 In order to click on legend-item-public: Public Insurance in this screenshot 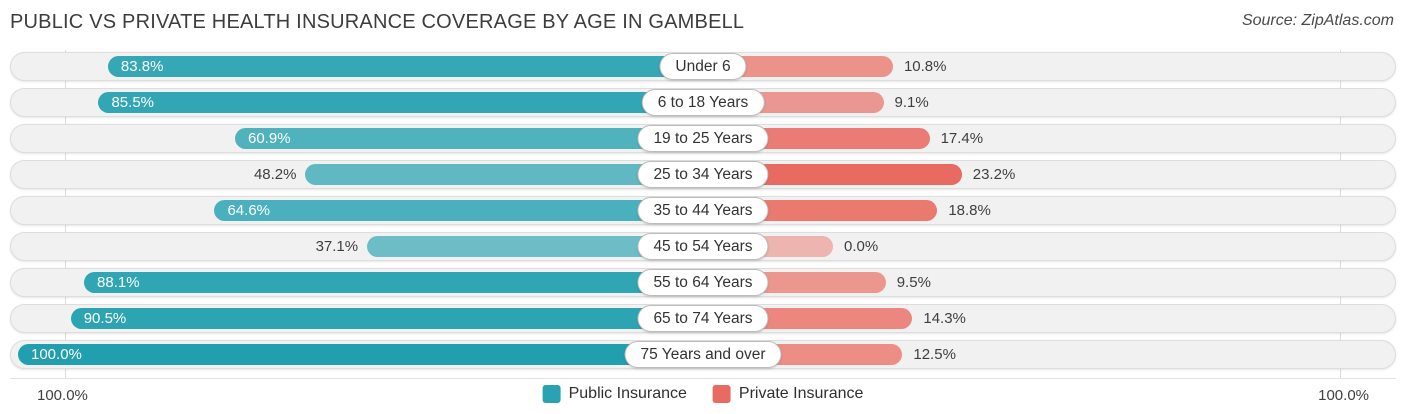, I will do `click(614, 394)`.